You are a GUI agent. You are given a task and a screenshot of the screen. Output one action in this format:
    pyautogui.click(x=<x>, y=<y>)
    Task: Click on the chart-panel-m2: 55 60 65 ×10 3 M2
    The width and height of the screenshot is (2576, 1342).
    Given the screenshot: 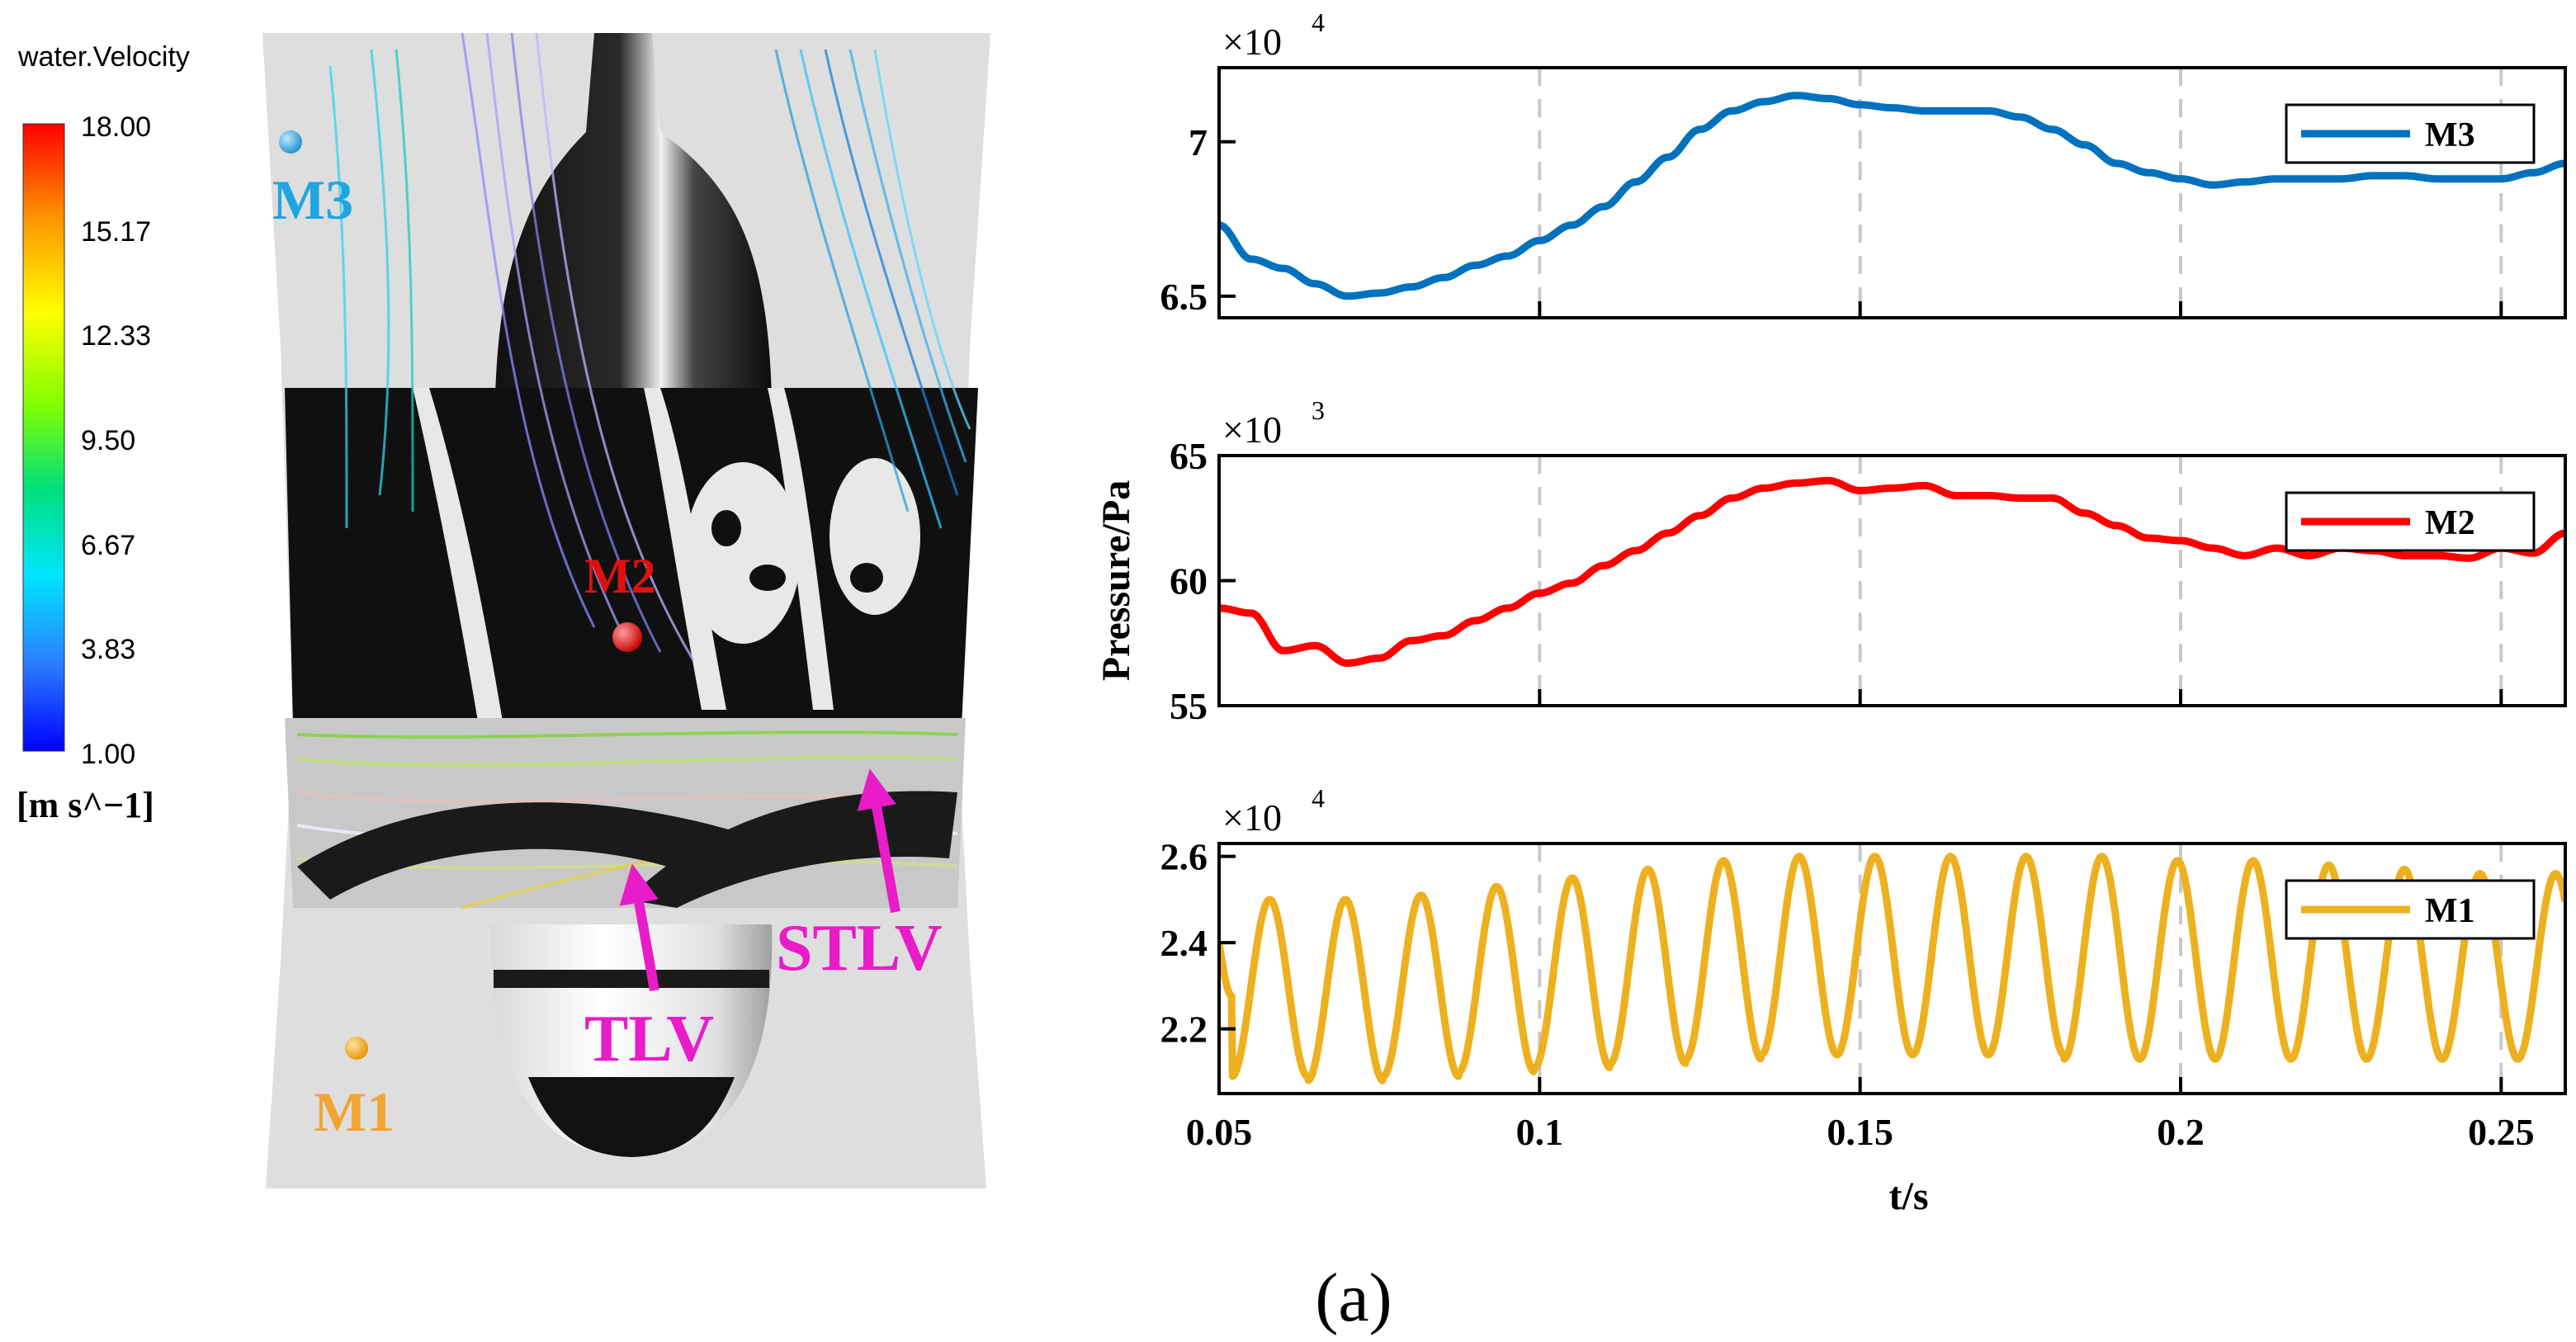 What is the action you would take?
    pyautogui.click(x=1868, y=561)
    